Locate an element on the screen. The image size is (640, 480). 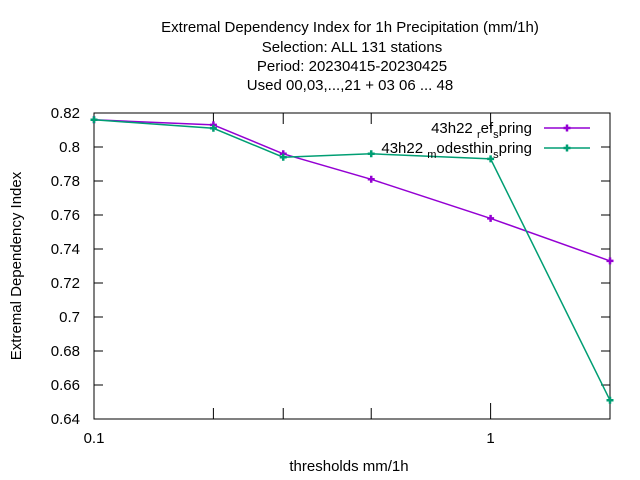
y-tick-label: 0.76 is located at coordinates (65, 215).